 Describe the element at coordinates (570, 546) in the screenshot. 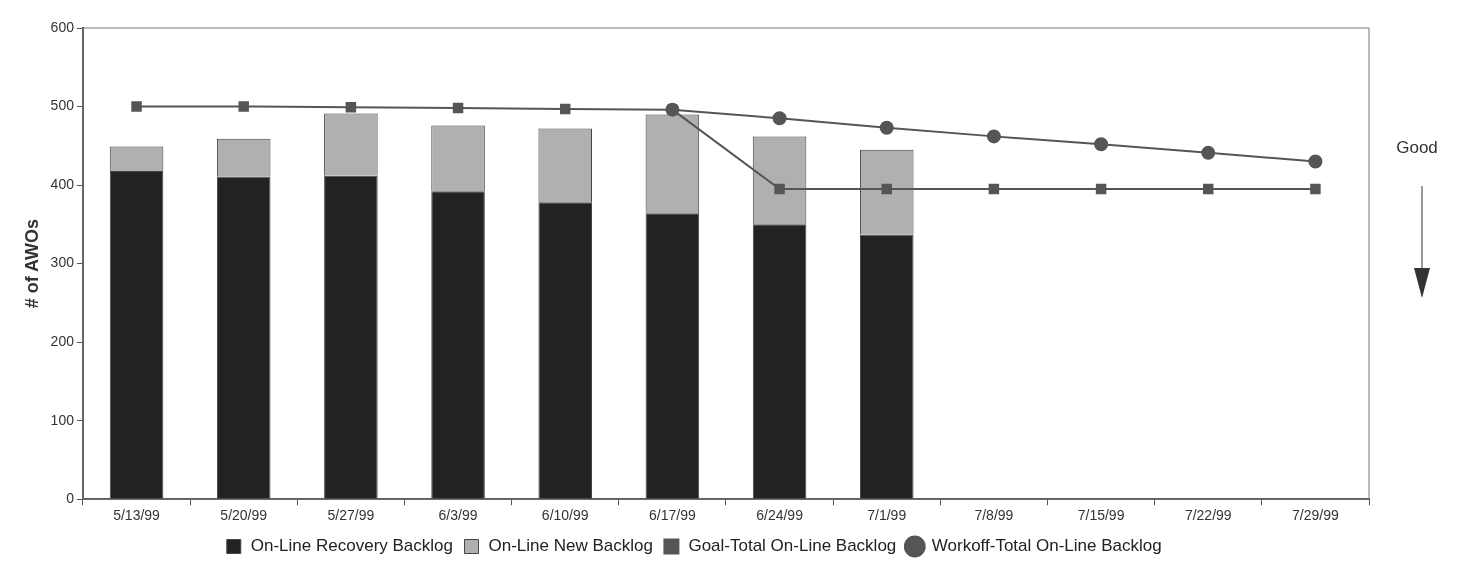

I see `legend-label: On-Line New Backlog` at that location.